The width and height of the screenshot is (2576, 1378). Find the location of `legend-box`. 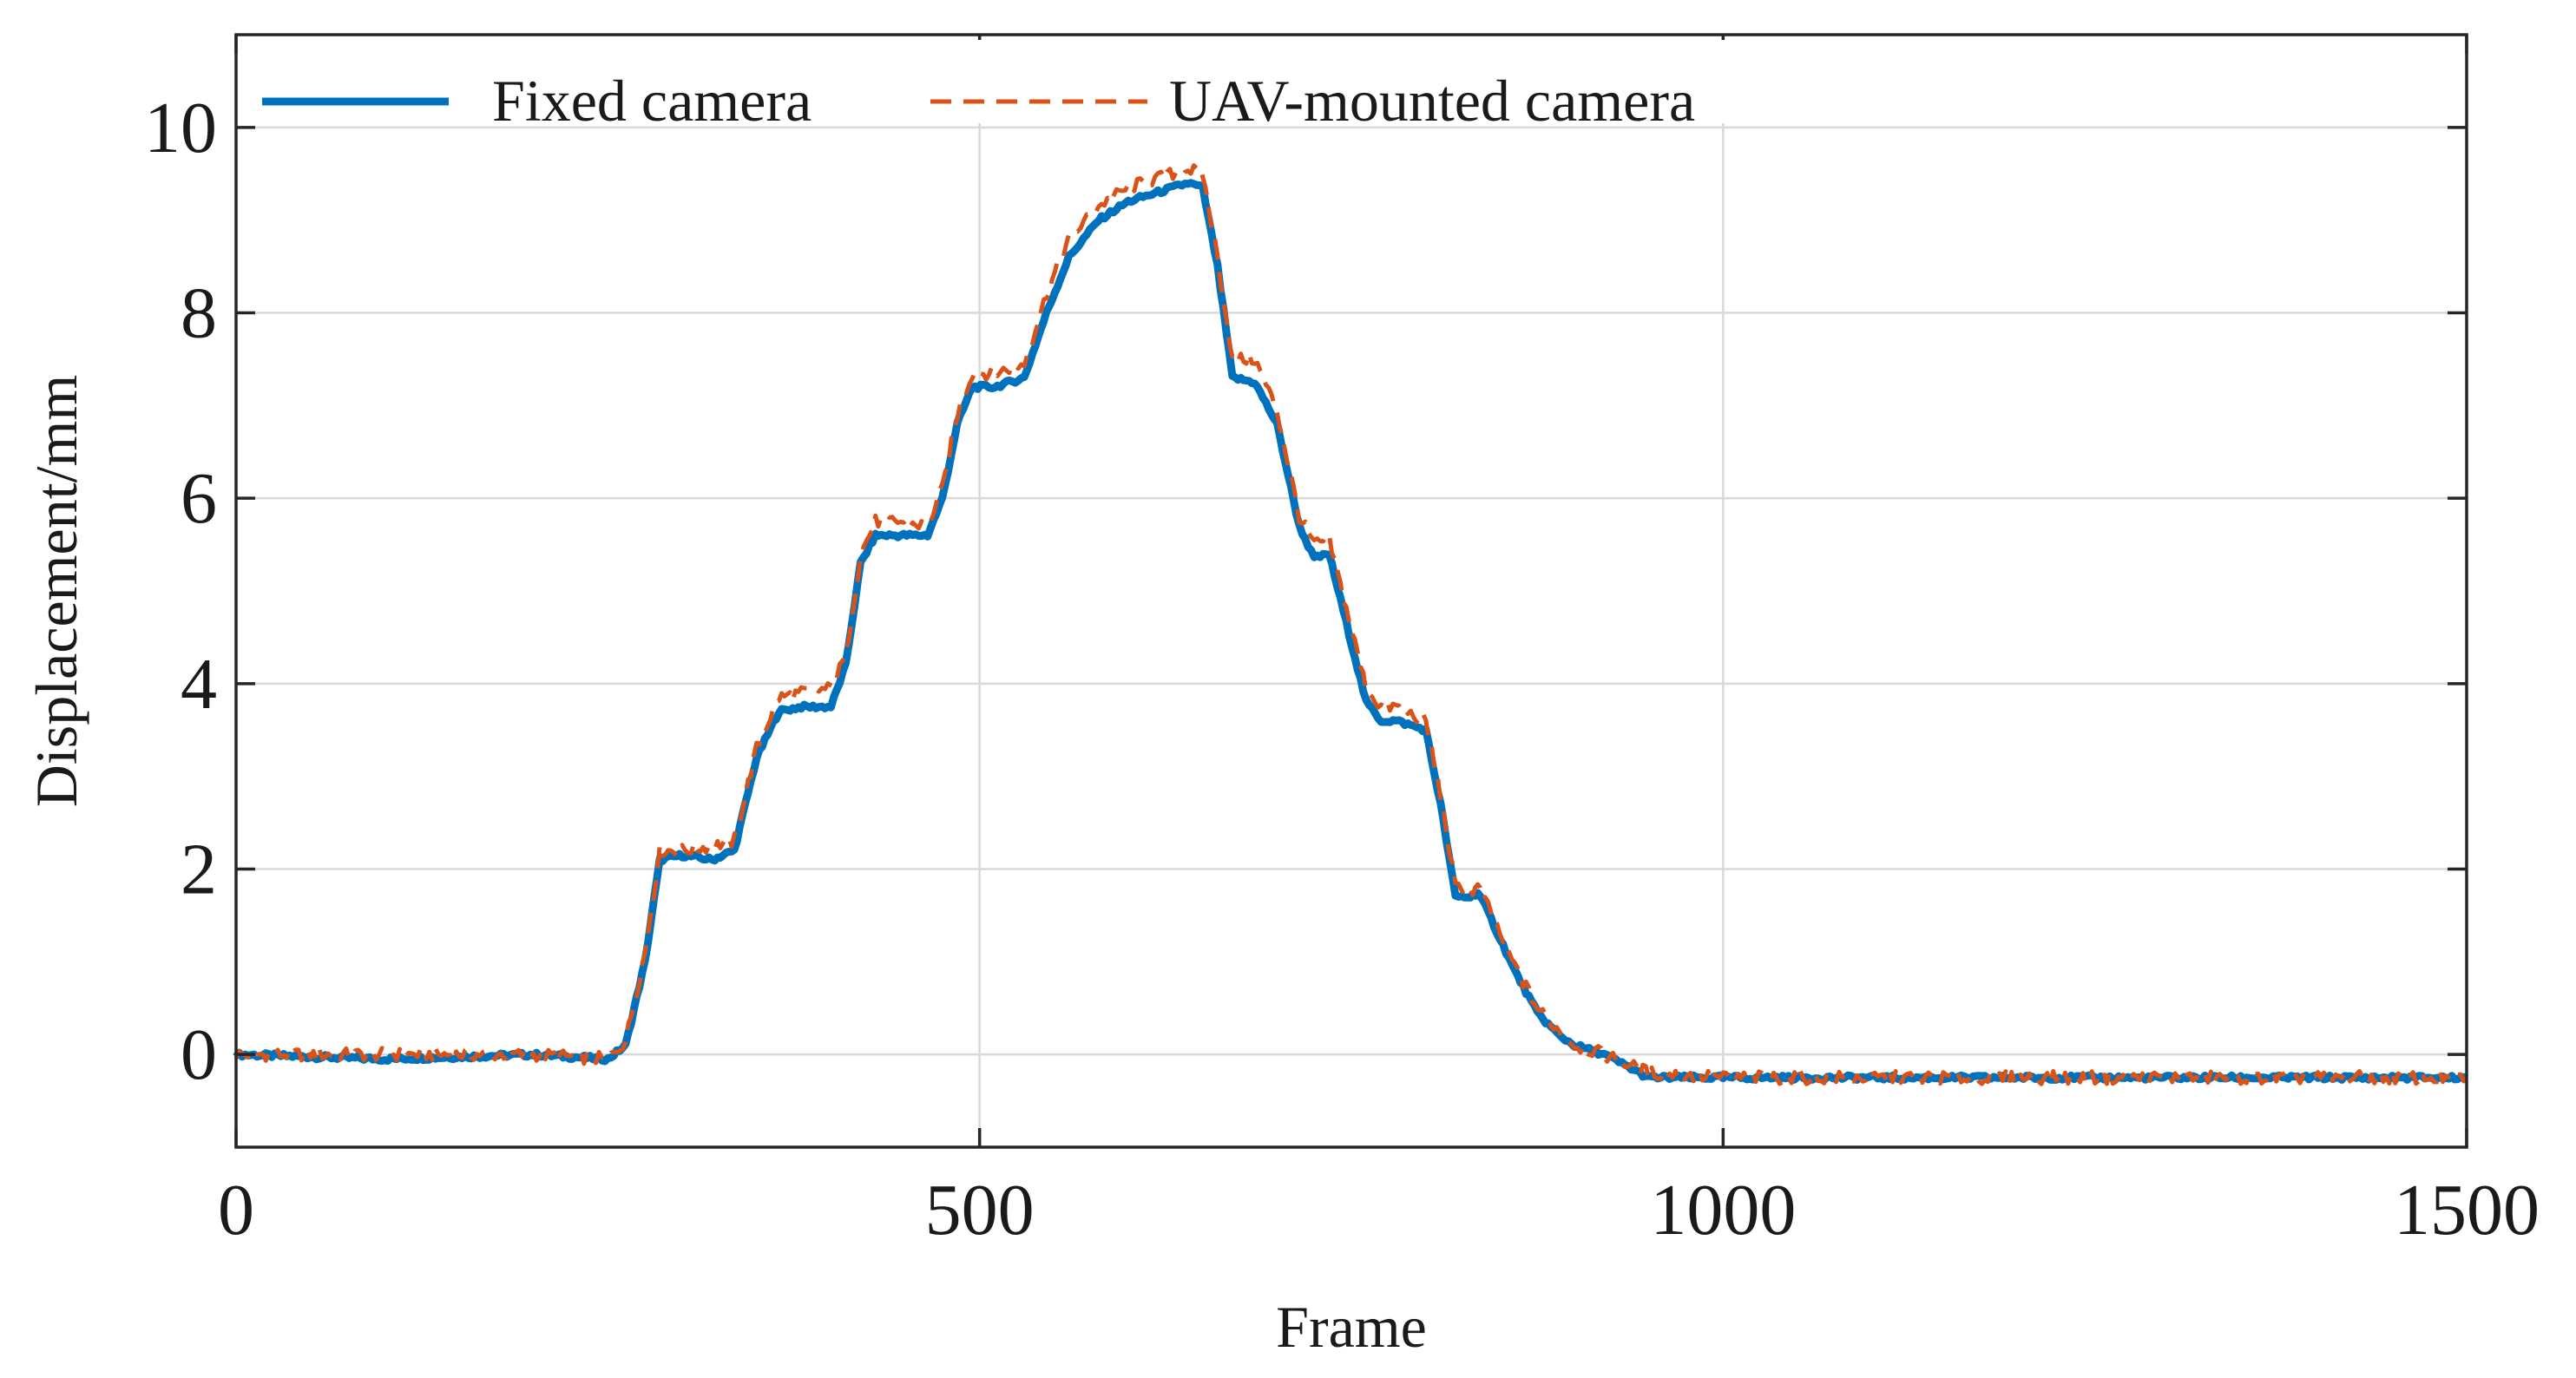

legend-box is located at coordinates (1031, 81).